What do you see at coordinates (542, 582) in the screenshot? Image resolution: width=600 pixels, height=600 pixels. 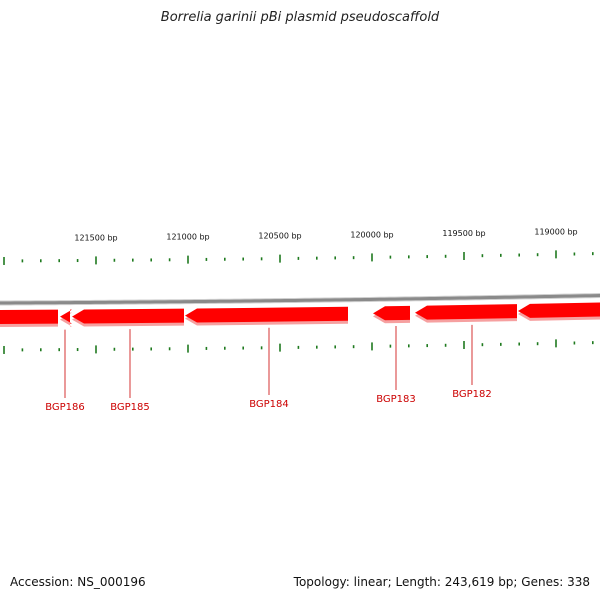 I see `genes-label: Genes:` at bounding box center [542, 582].